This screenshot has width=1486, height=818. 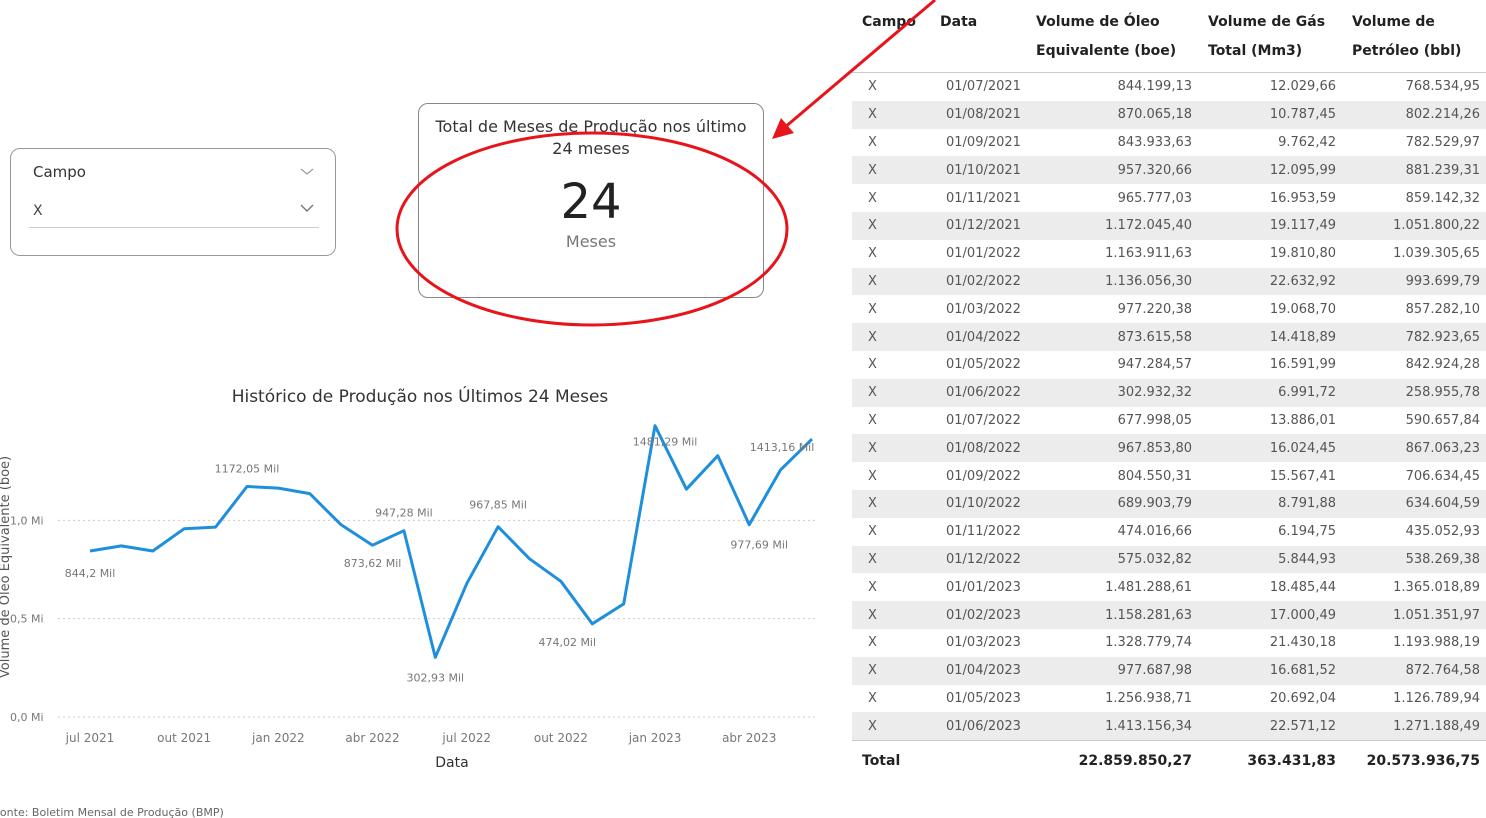 What do you see at coordinates (1270, 726) in the screenshot?
I see `table-cell: 22.571,12` at bounding box center [1270, 726].